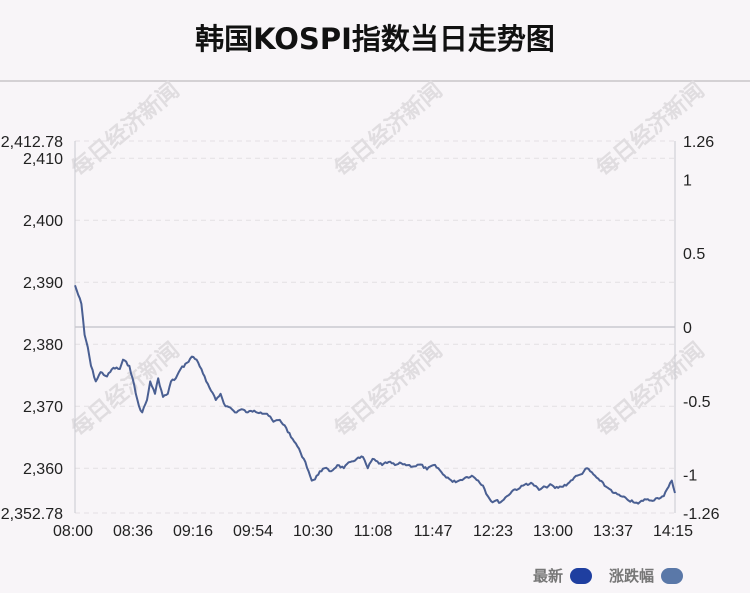 This screenshot has height=593, width=750. Describe the element at coordinates (694, 254) in the screenshot. I see `y-right-tick-label: 0.5` at that location.